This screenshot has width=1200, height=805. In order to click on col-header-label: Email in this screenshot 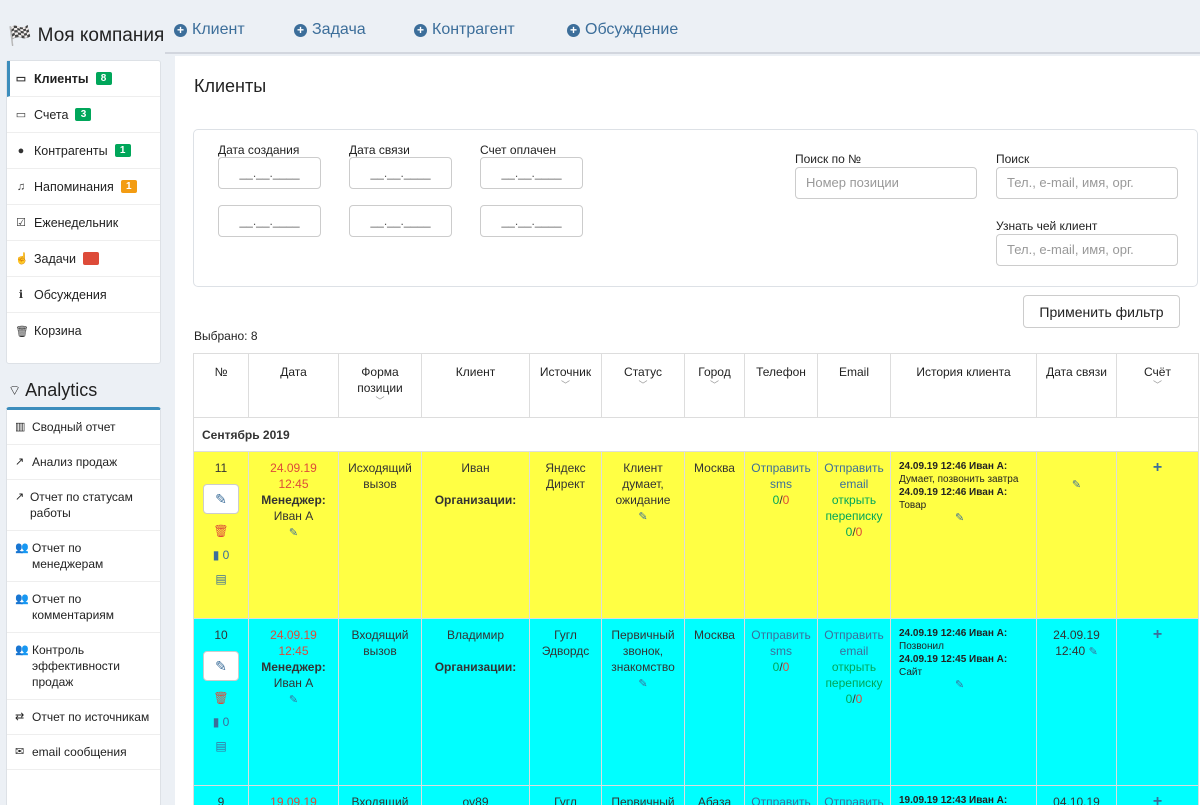, I will do `click(853, 372)`.